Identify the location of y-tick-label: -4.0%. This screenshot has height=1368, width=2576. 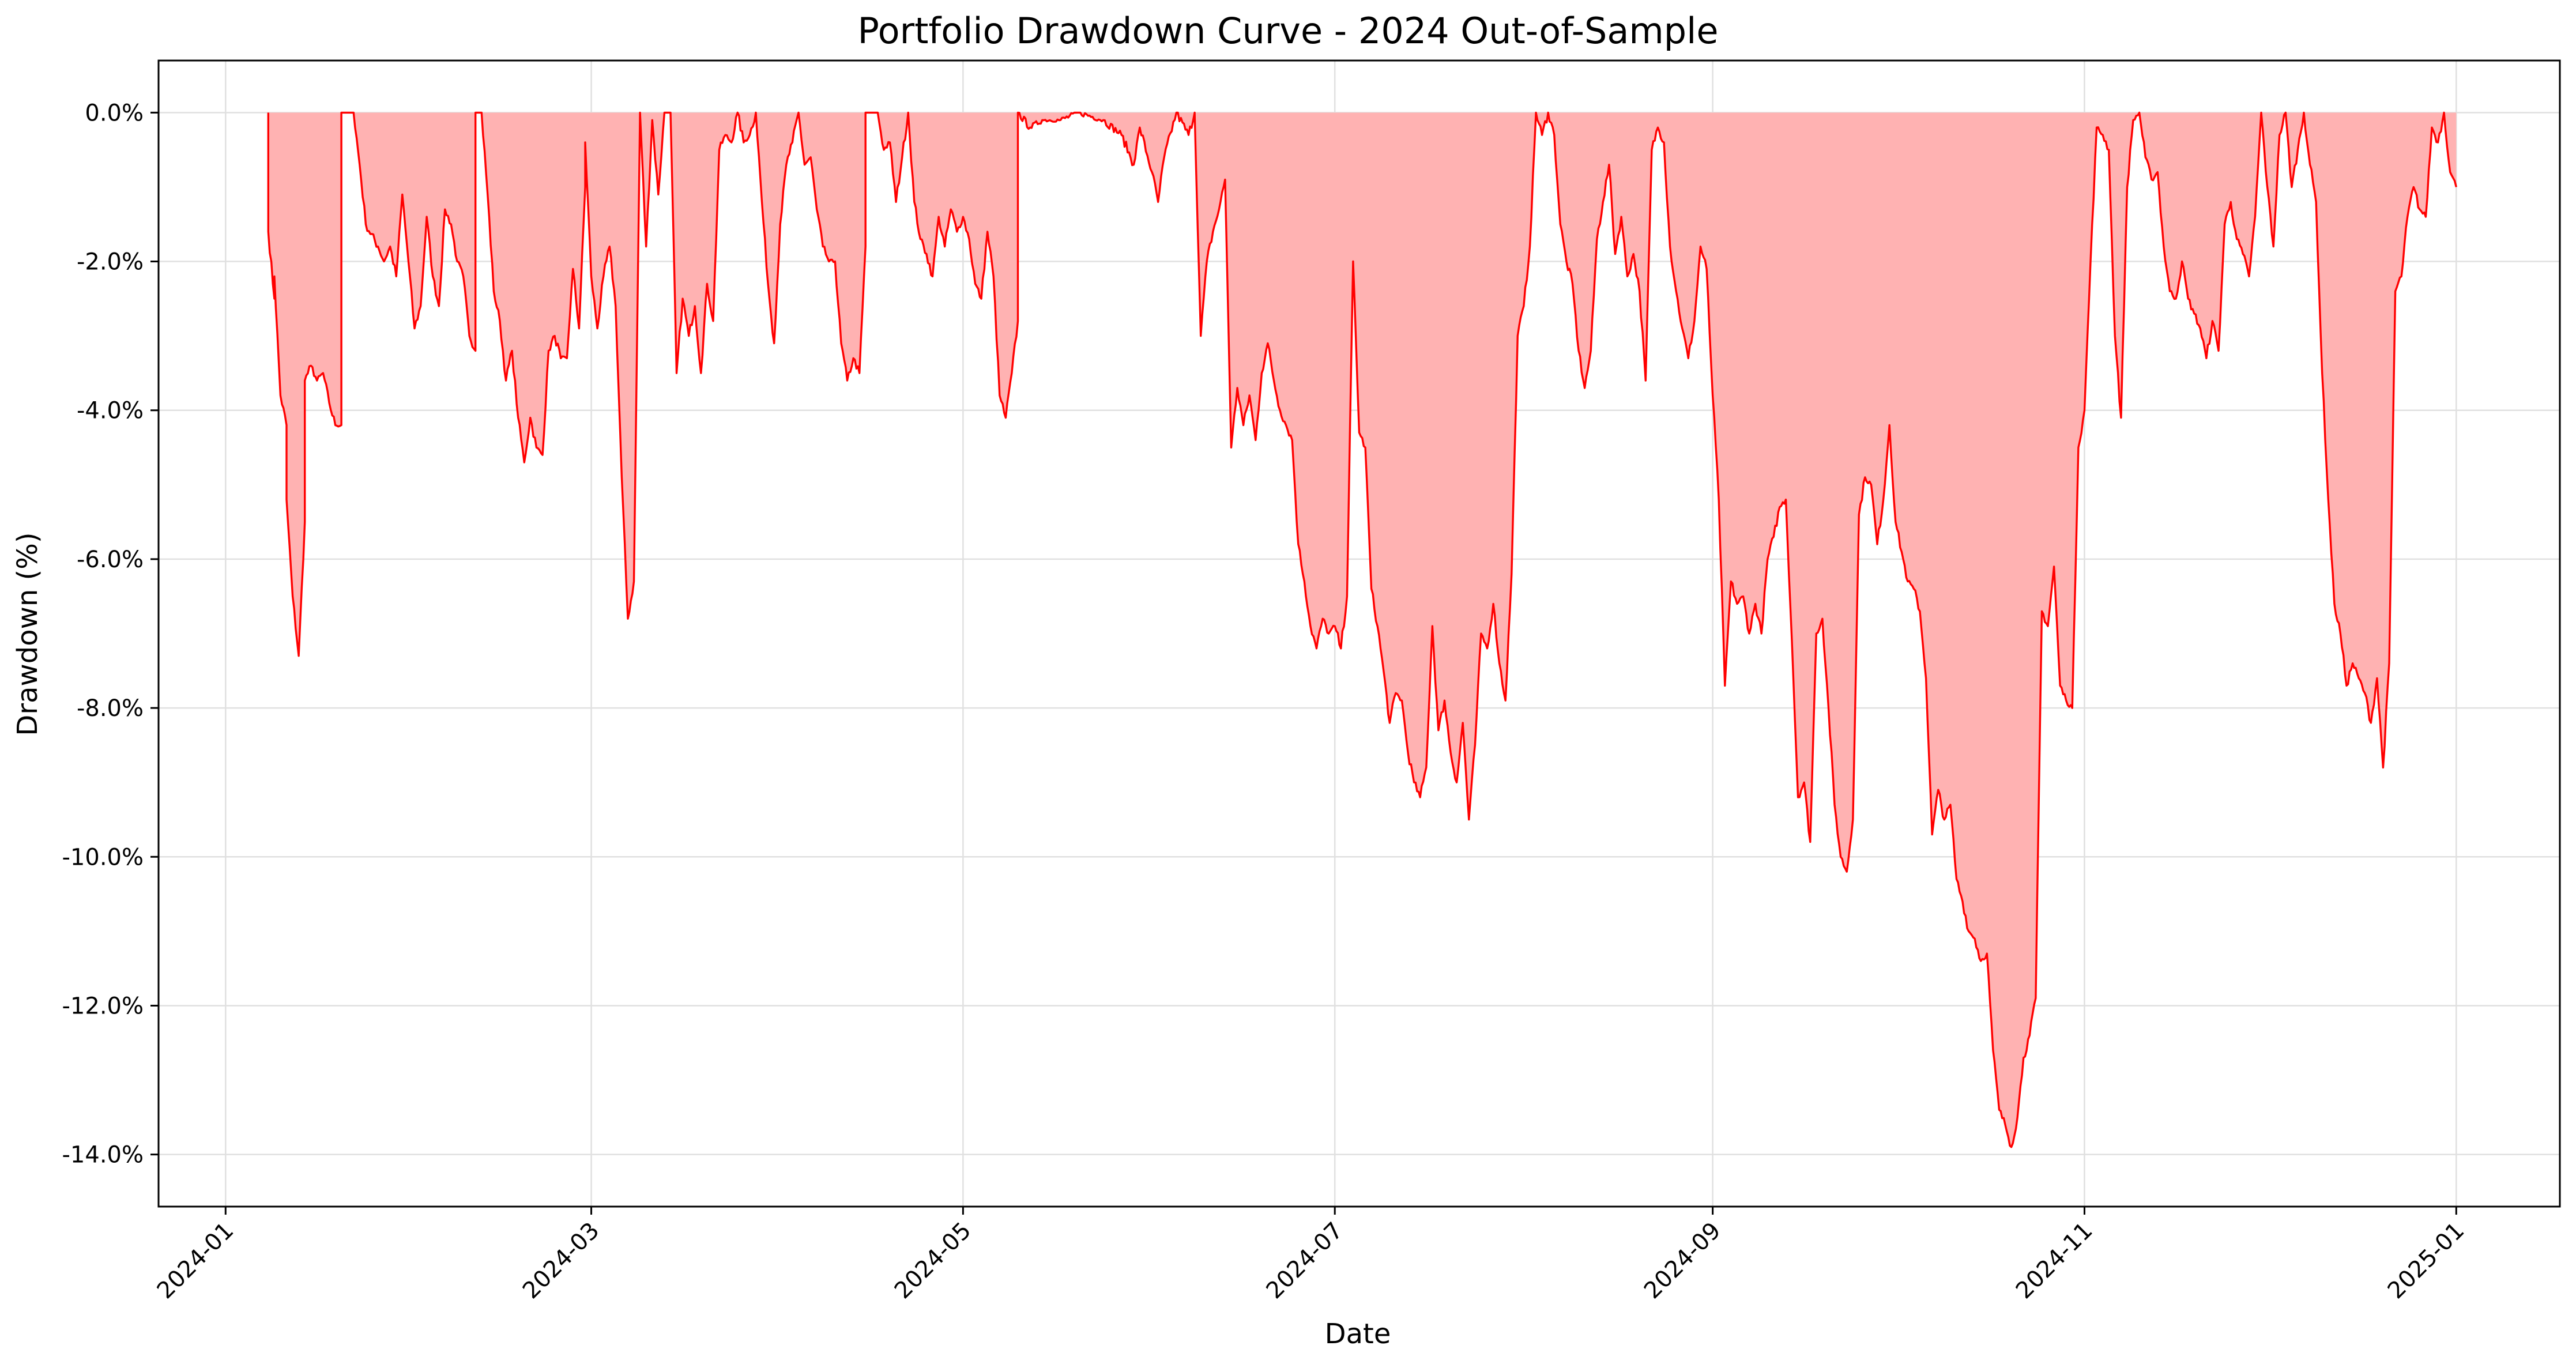
(110, 411).